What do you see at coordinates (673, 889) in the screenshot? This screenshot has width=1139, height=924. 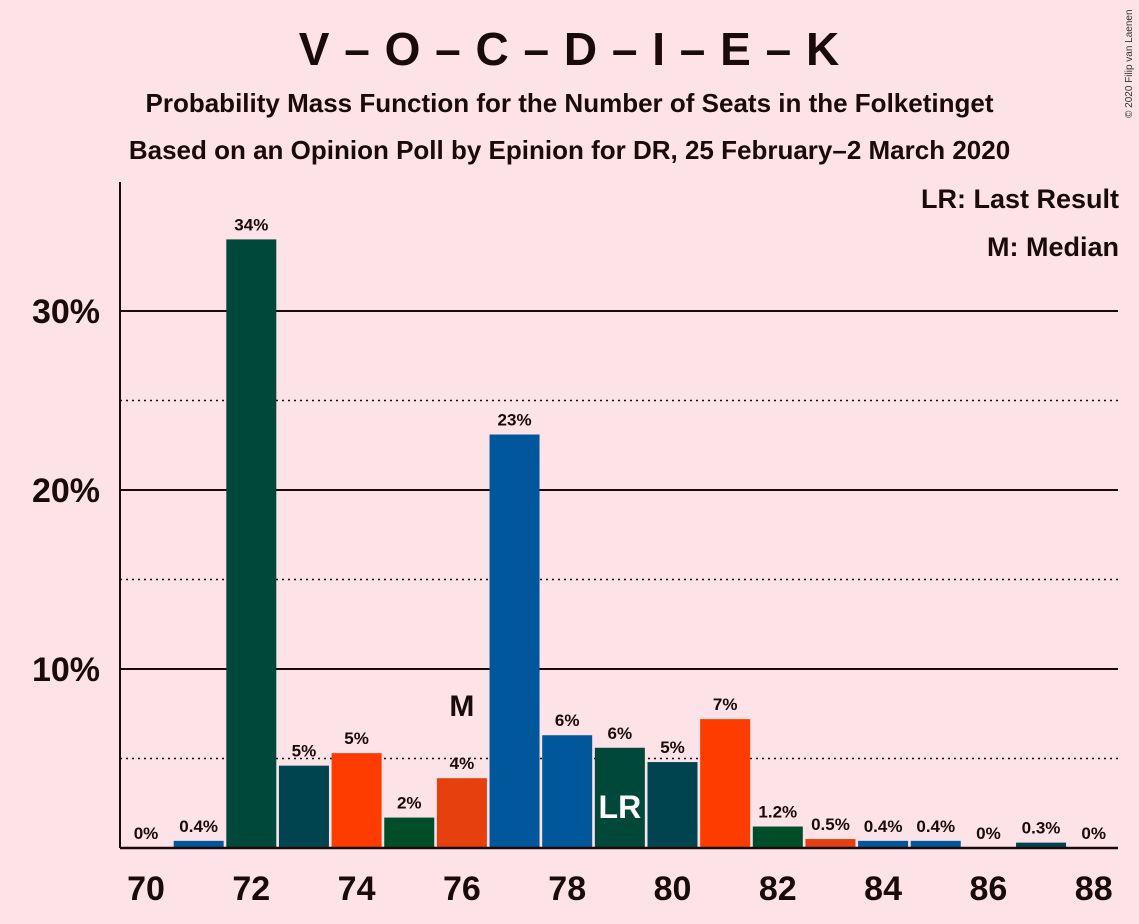 I see `x-tick-label: 80` at bounding box center [673, 889].